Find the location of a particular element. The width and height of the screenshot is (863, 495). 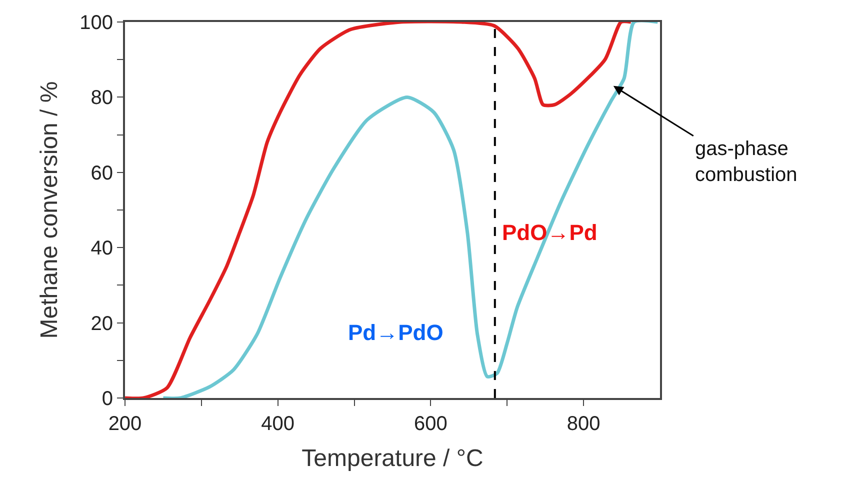

y-tick-label: 100 is located at coordinates (96, 23).